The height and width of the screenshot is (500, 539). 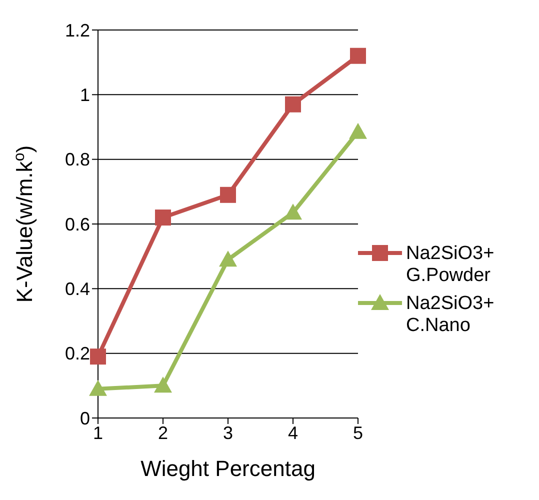 What do you see at coordinates (77, 160) in the screenshot?
I see `y-tick-label: 0.8` at bounding box center [77, 160].